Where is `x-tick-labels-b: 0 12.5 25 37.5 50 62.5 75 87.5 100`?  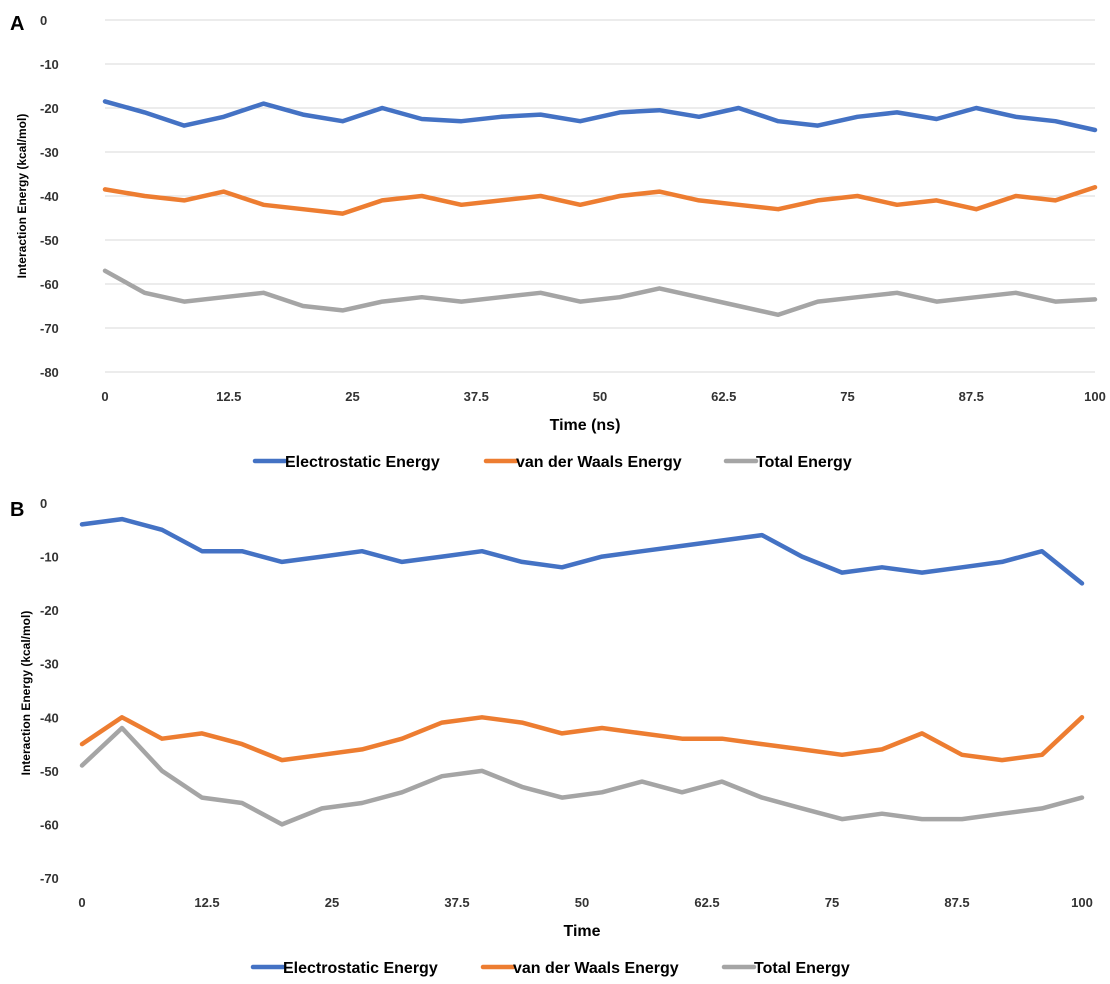
x-tick-labels-b: 0 12.5 25 37.5 50 62.5 75 87.5 100 is located at coordinates (585, 902).